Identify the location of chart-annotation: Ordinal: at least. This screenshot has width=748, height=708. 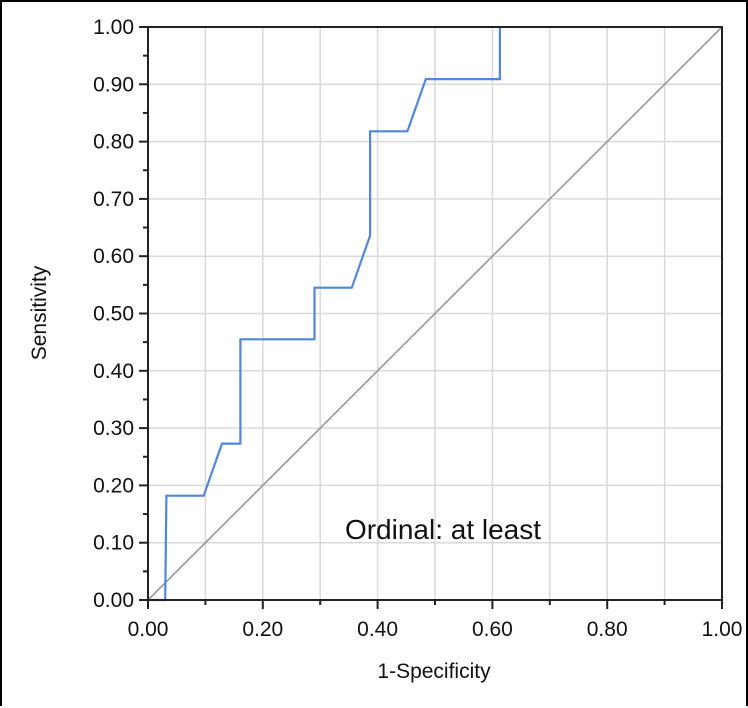
(443, 529).